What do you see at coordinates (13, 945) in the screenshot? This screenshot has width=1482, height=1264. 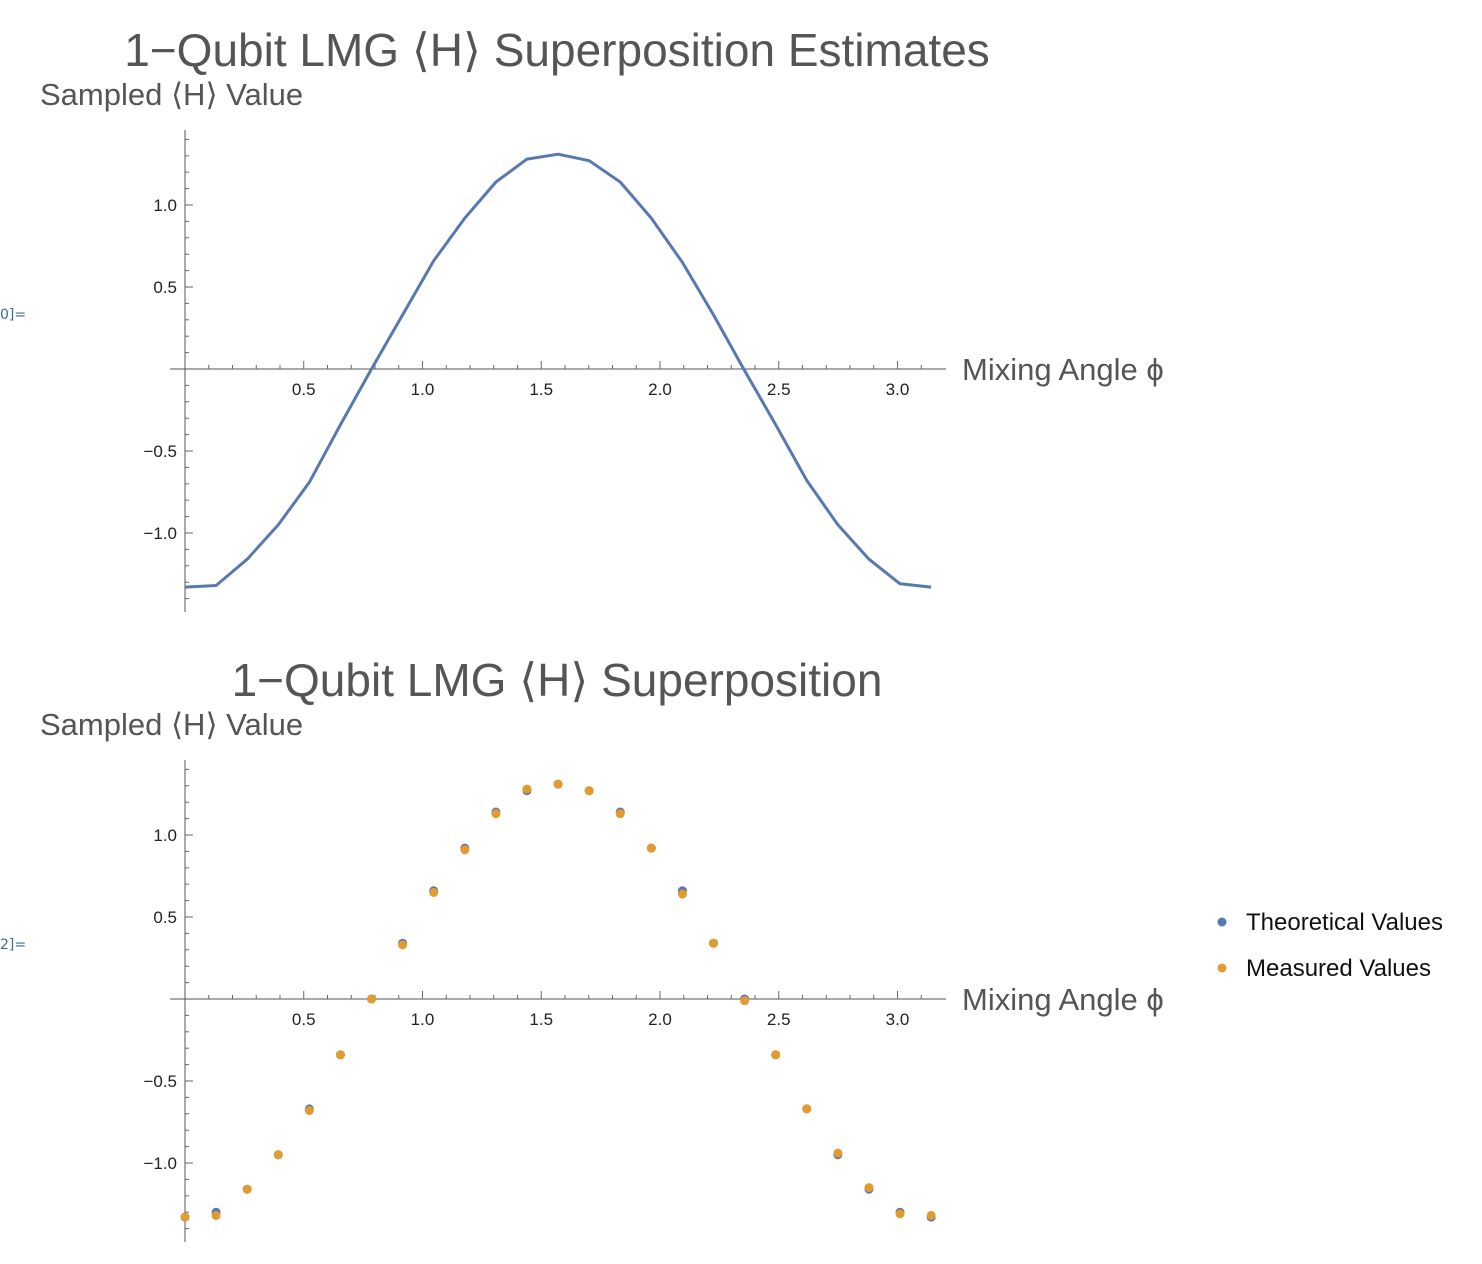 I see `cell-output-label-2: 2]=` at bounding box center [13, 945].